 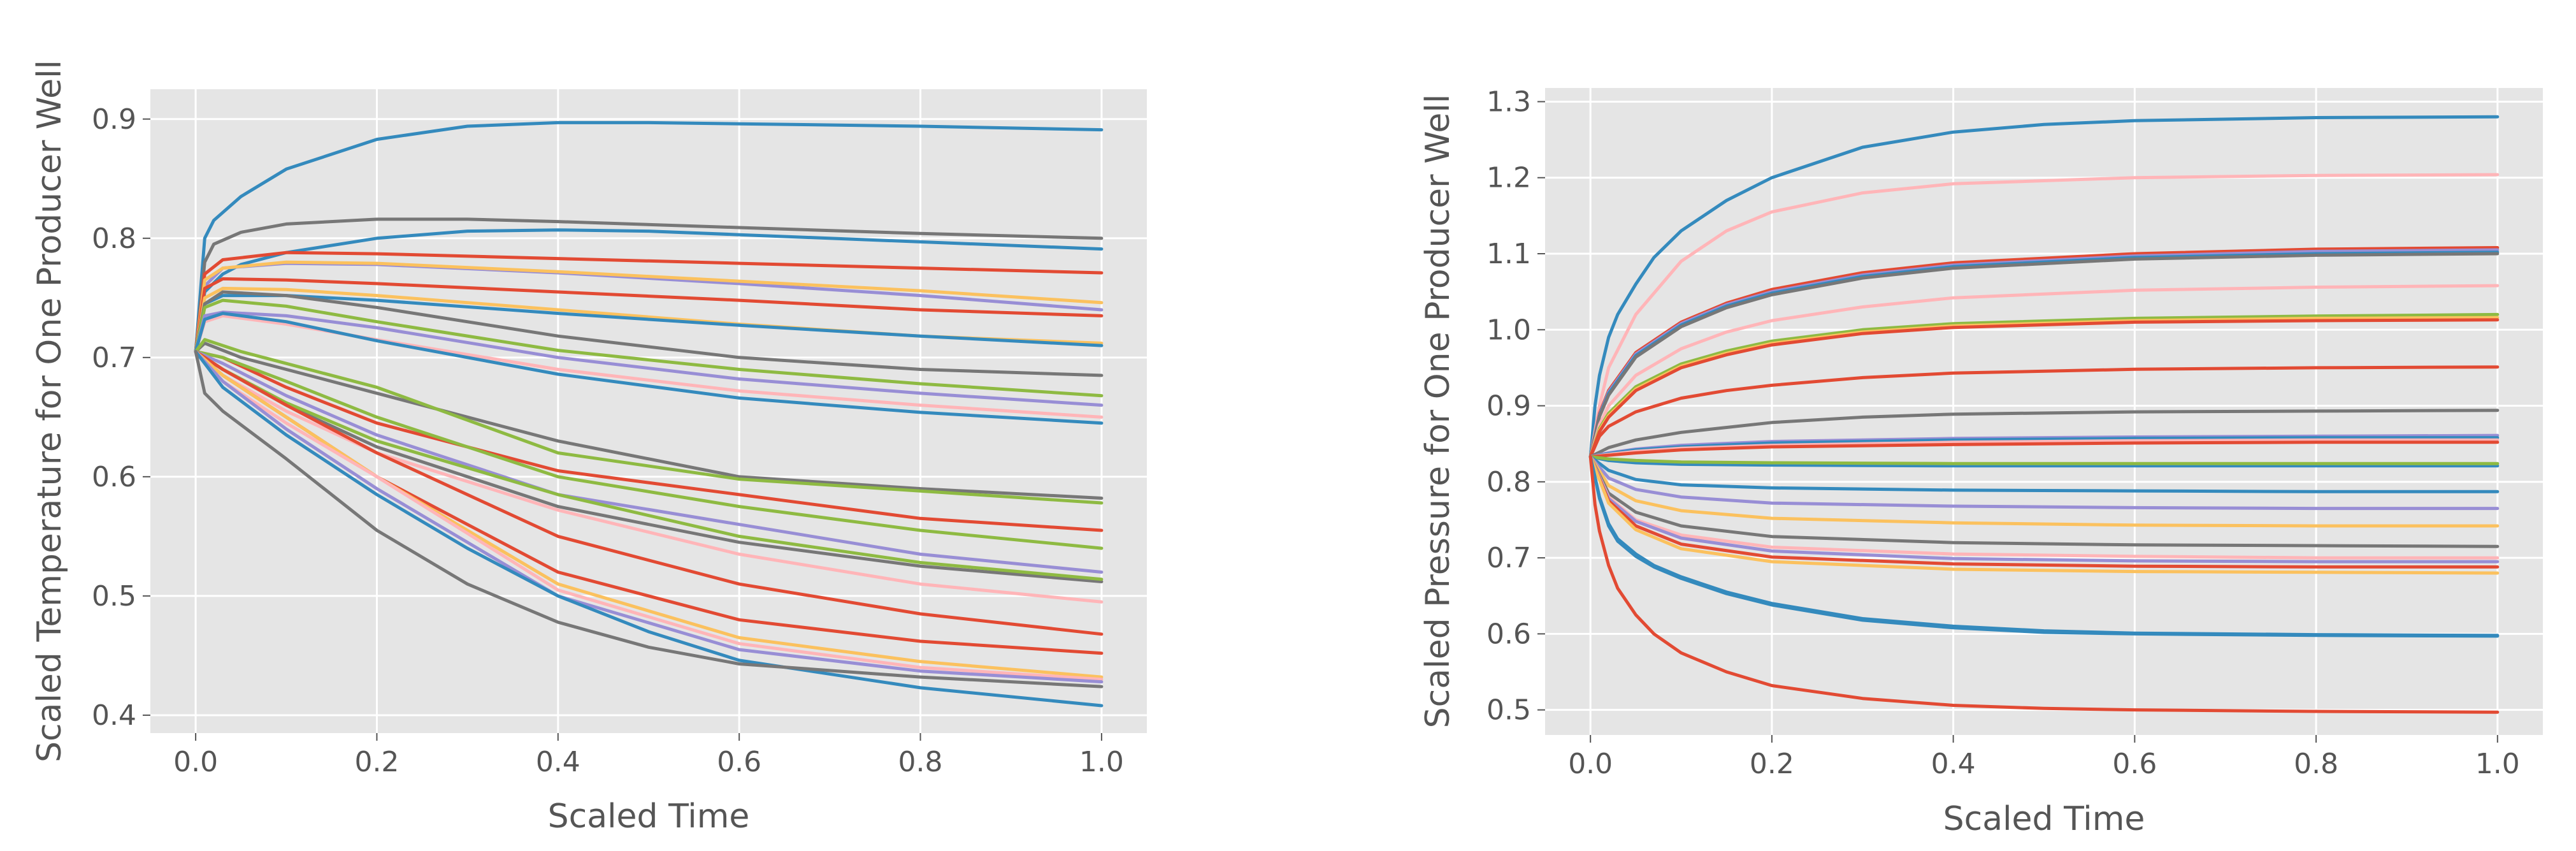 I want to click on y-tick-label: 1.3, so click(x=1508, y=101).